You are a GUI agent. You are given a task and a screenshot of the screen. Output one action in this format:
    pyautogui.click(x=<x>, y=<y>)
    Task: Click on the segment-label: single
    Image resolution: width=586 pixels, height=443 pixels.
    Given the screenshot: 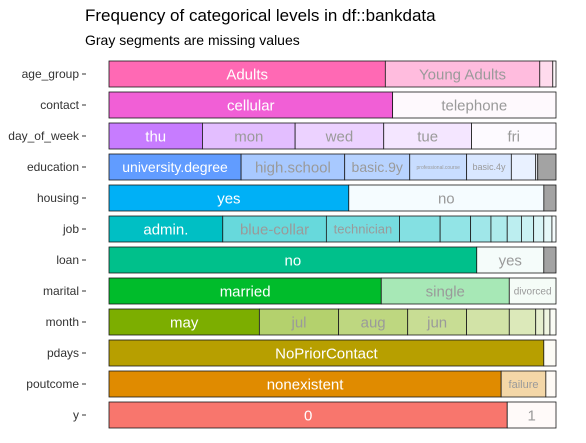 What is the action you would take?
    pyautogui.click(x=445, y=291)
    